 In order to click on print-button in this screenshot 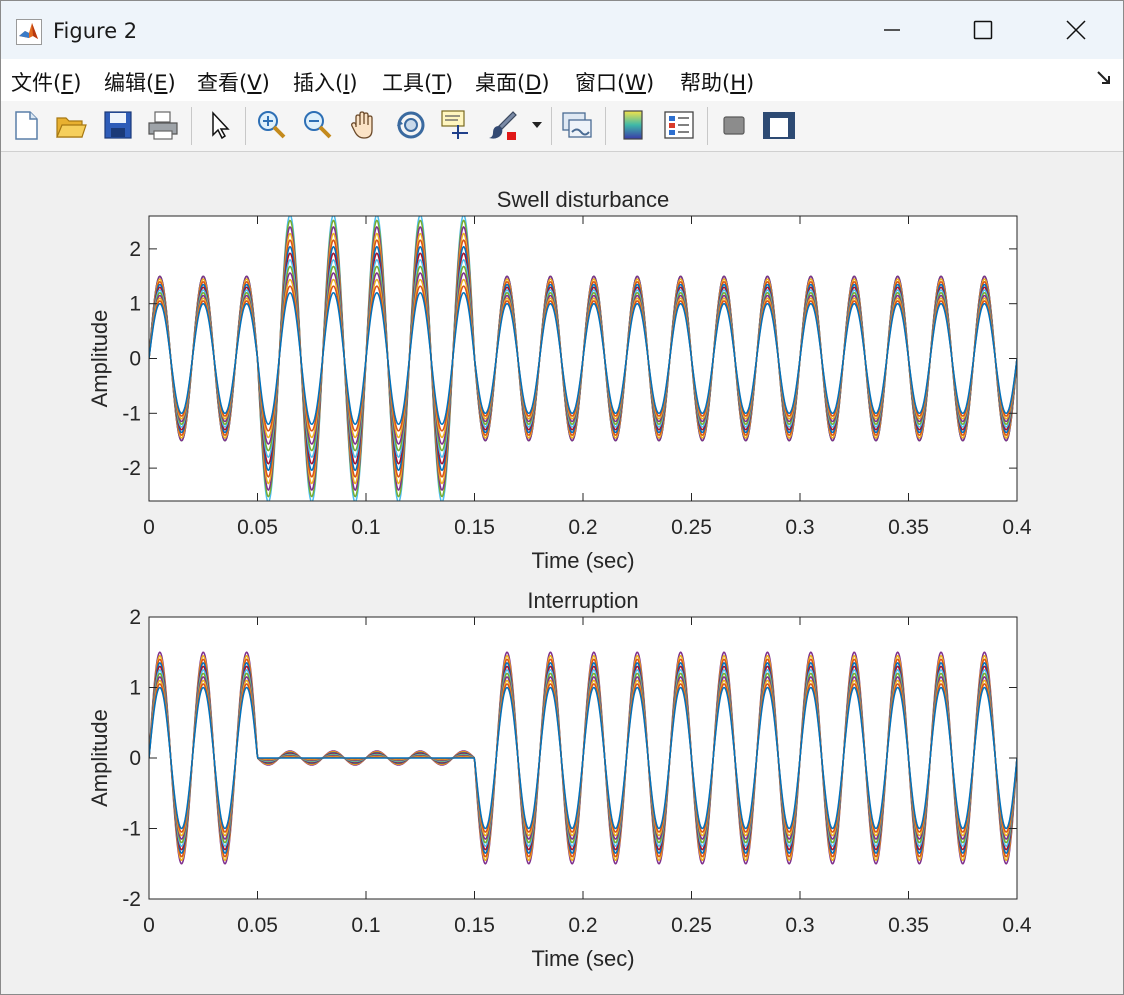, I will do `click(163, 125)`.